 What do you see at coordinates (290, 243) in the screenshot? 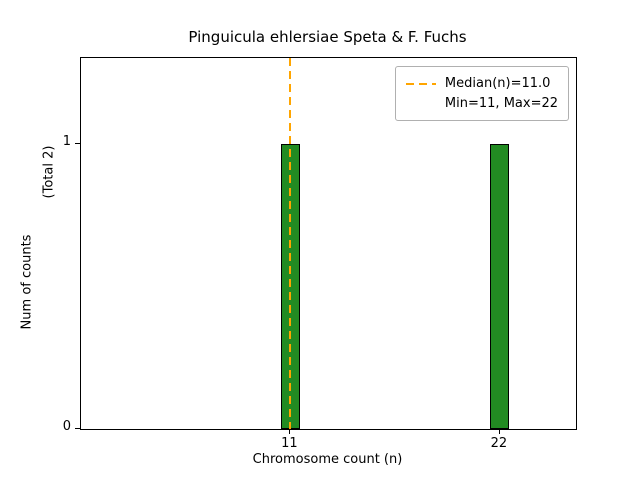
I see `median-line` at bounding box center [290, 243].